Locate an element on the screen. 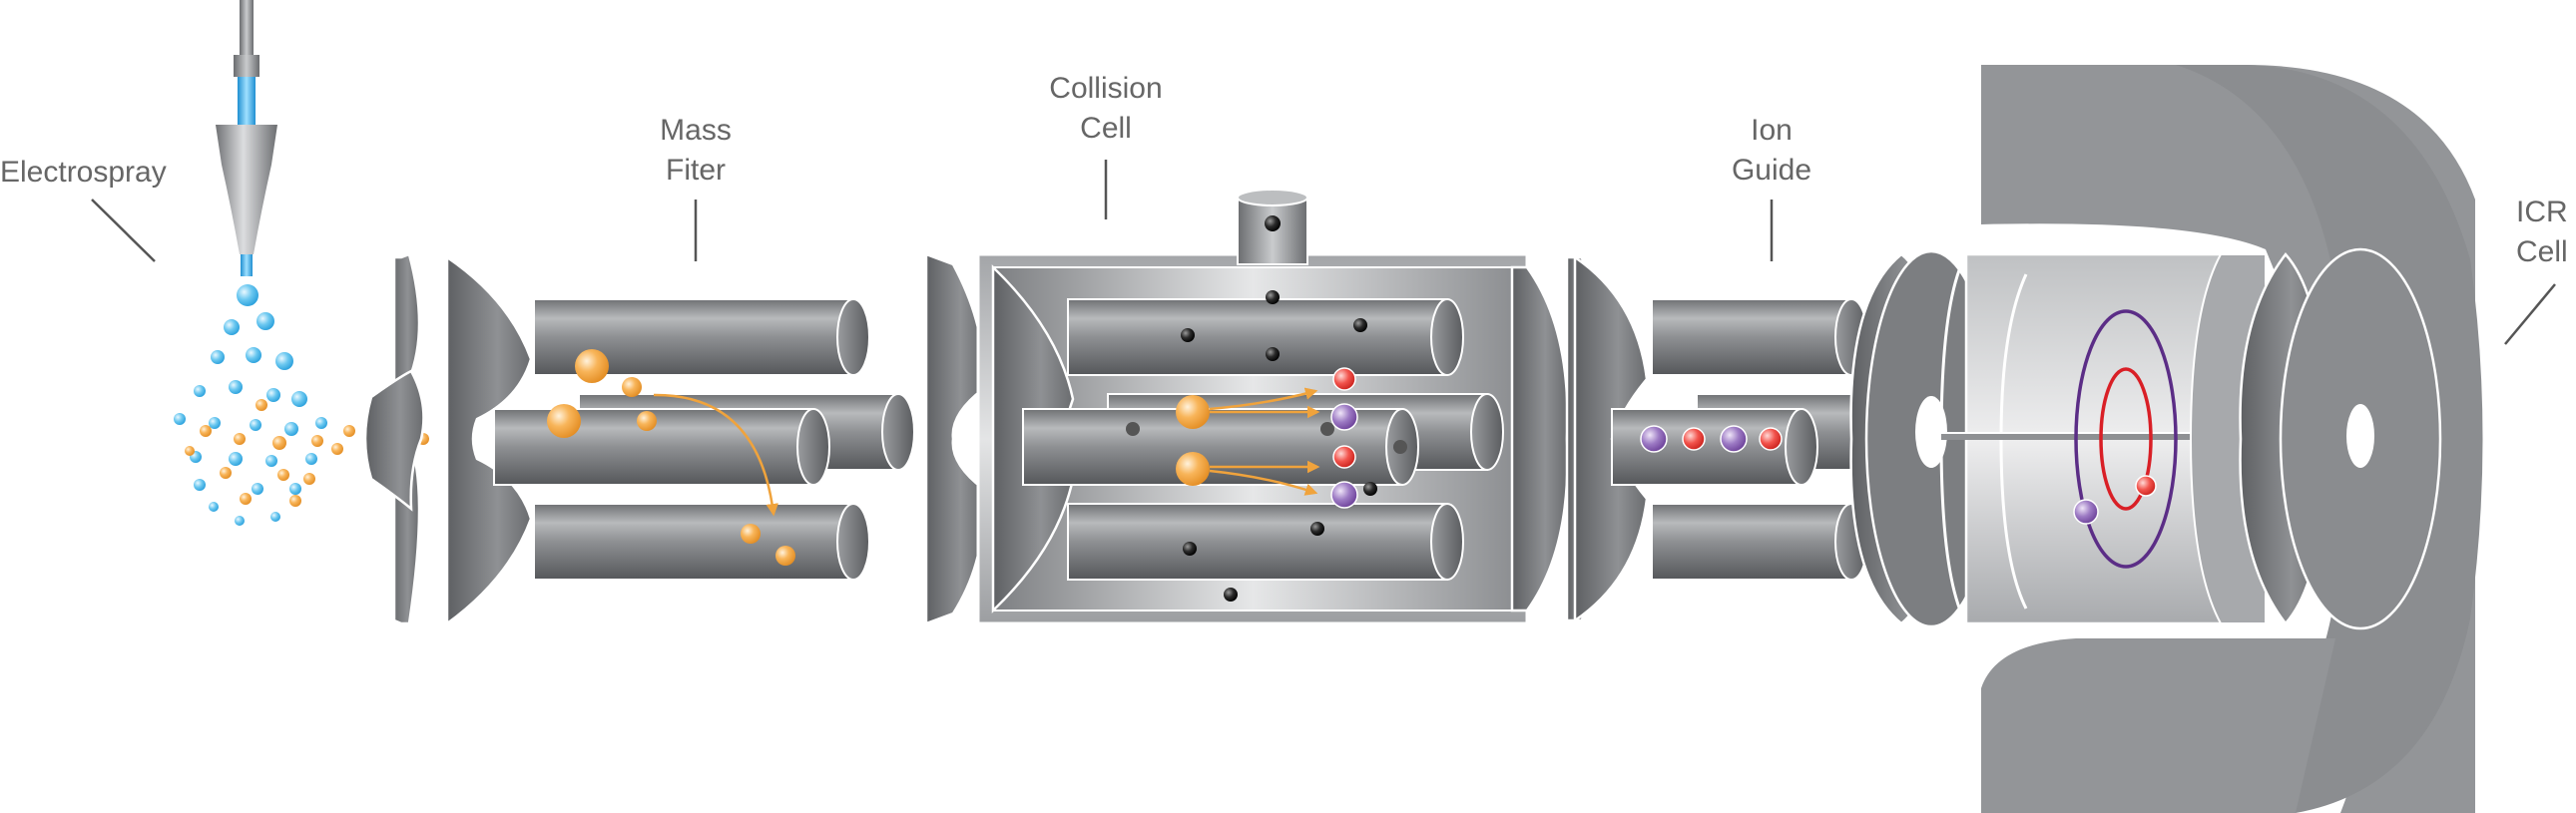 The width and height of the screenshot is (2576, 813). icr-cell-label-line1: ICR is located at coordinates (2542, 212).